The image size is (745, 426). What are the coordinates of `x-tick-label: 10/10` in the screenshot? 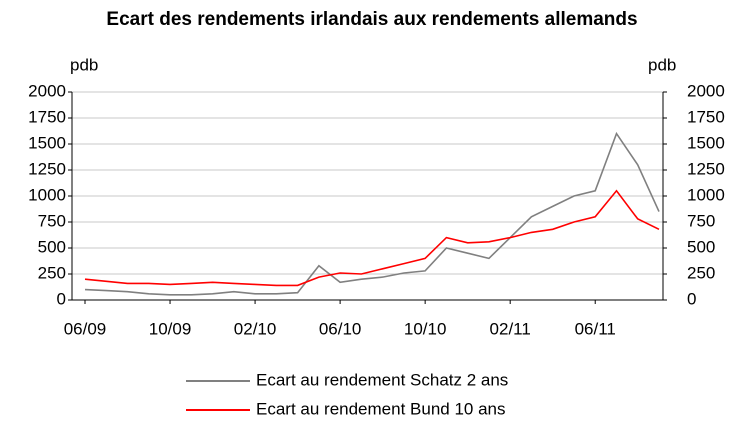 It's located at (425, 328).